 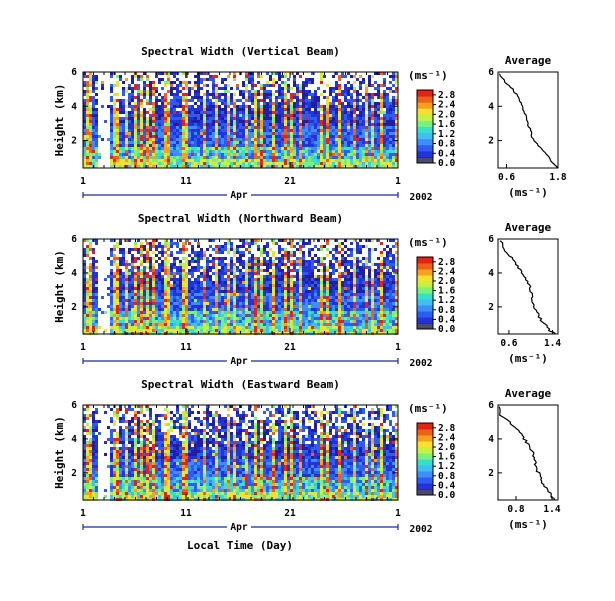 I want to click on average-x-tick-label: 0.6, so click(x=506, y=177).